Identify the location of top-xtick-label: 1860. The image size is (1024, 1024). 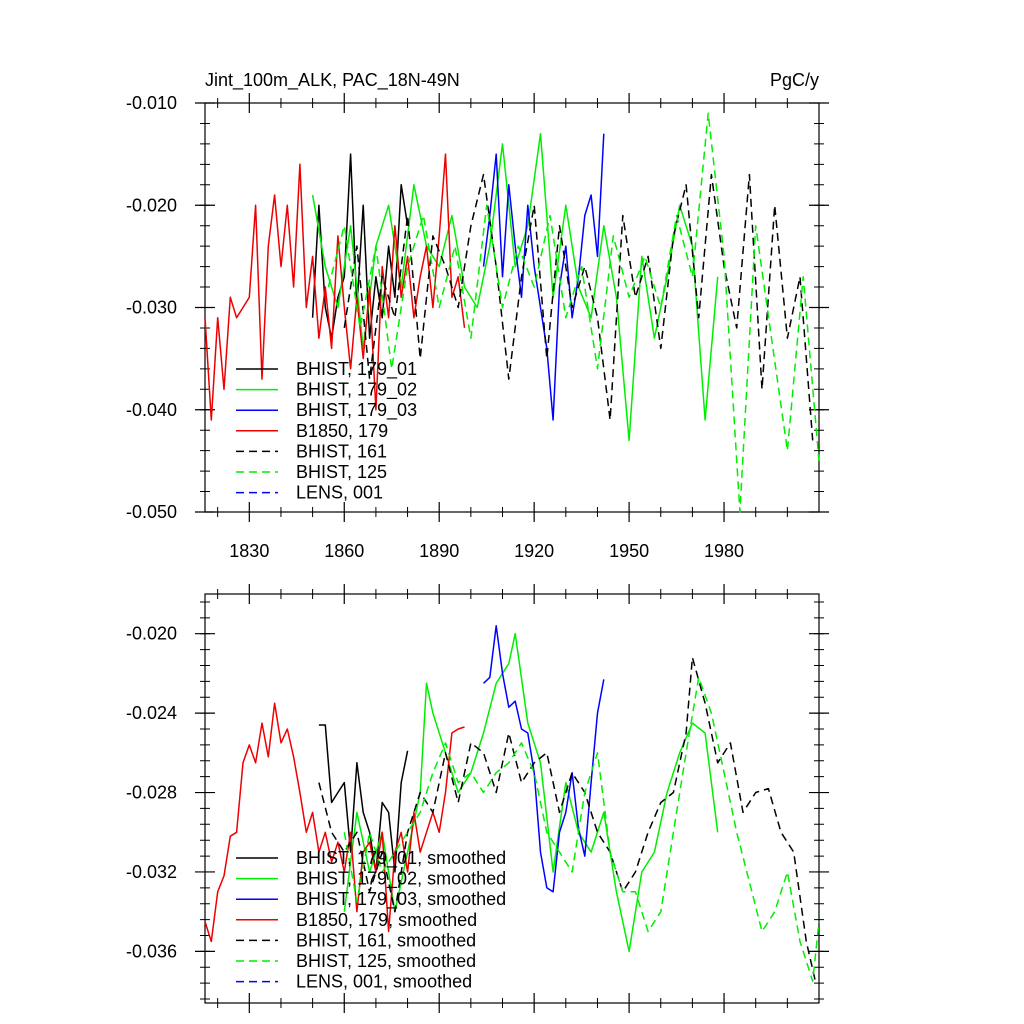
(344, 551).